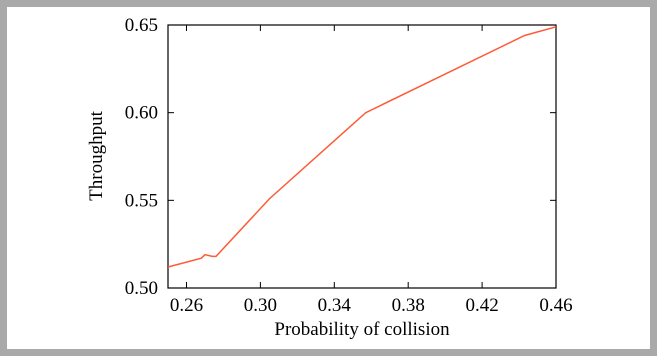  What do you see at coordinates (362, 329) in the screenshot?
I see `x-axis-label: Probability of collision` at bounding box center [362, 329].